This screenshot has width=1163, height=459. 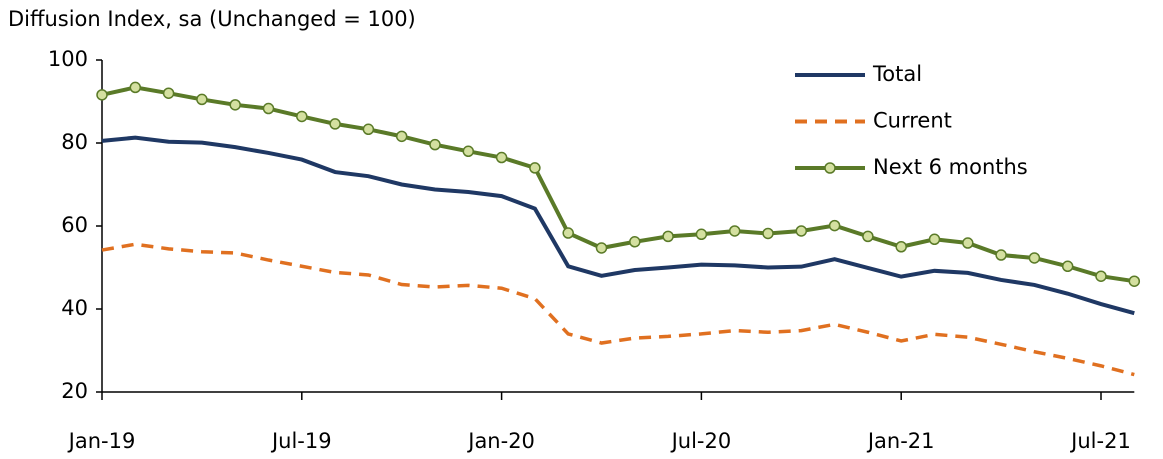 What do you see at coordinates (900, 441) in the screenshot?
I see `x-tick-label: Jan-21` at bounding box center [900, 441].